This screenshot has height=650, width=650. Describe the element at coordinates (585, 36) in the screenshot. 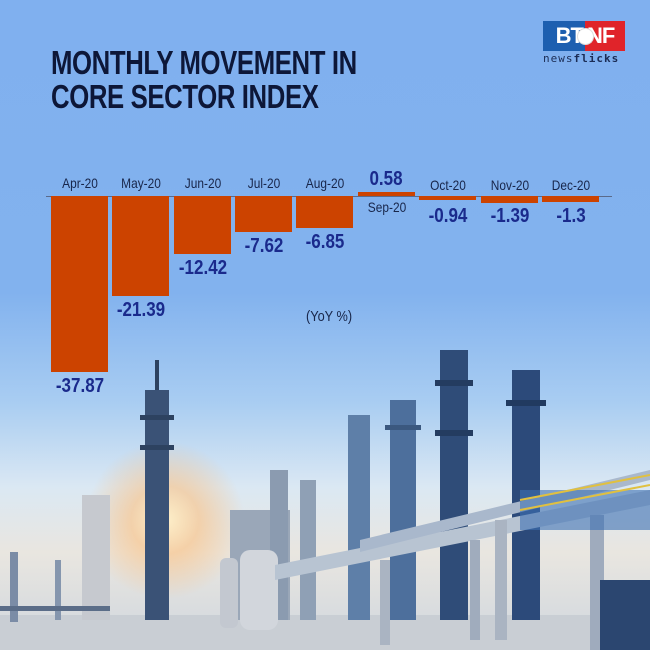

I see `globe-icon` at that location.